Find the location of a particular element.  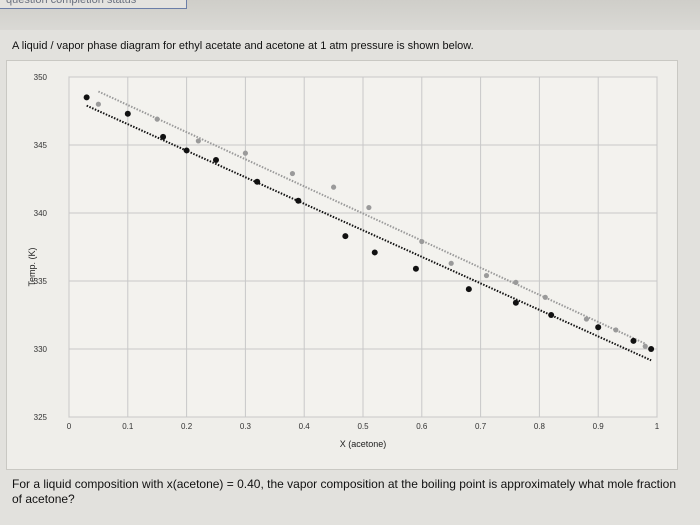

y-tick-label: 325 is located at coordinates (41, 417).